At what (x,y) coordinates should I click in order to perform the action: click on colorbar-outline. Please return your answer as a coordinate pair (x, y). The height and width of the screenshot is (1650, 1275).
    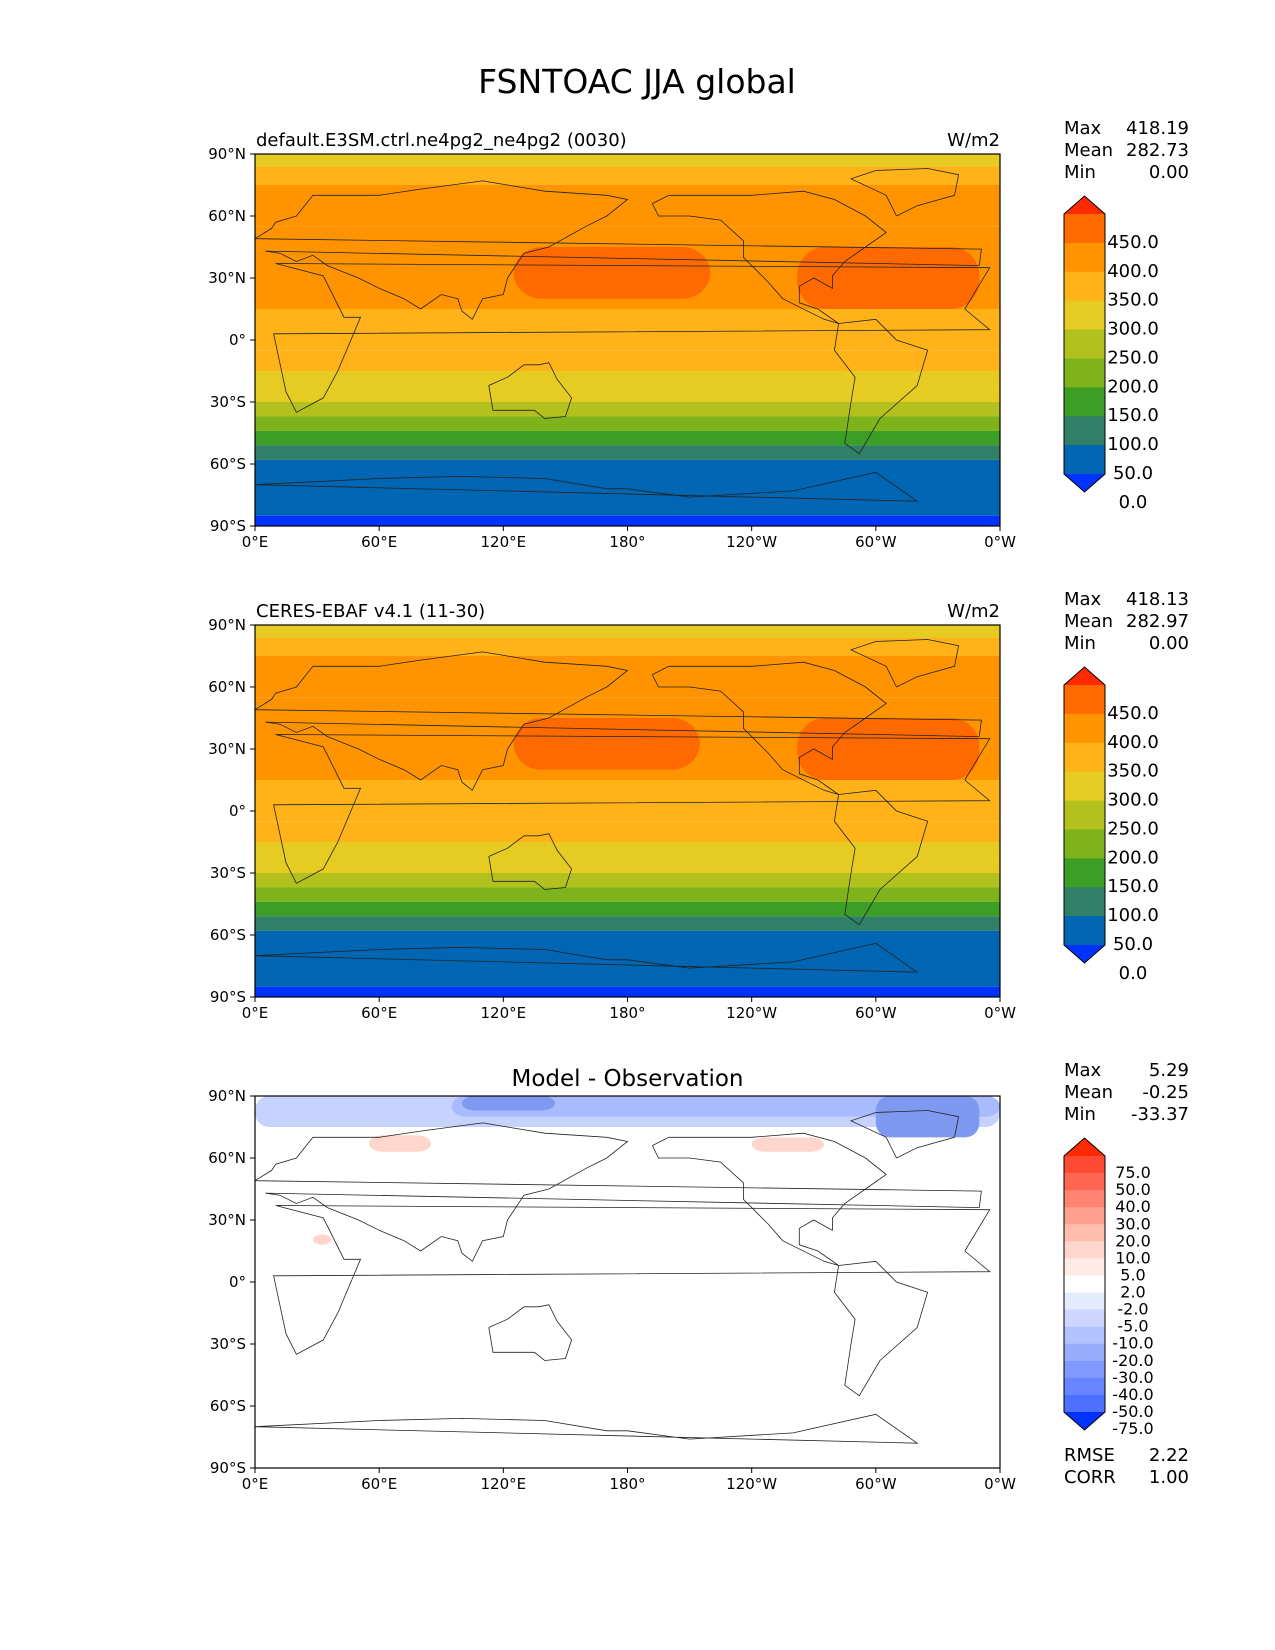
    Looking at the image, I should click on (1084, 1284).